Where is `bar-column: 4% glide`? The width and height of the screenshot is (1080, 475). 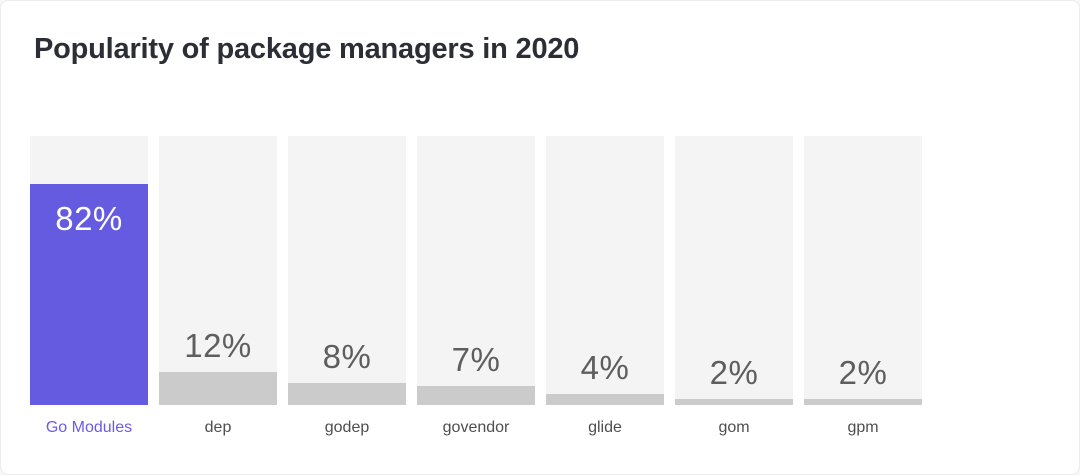
bar-column: 4% glide is located at coordinates (605, 286).